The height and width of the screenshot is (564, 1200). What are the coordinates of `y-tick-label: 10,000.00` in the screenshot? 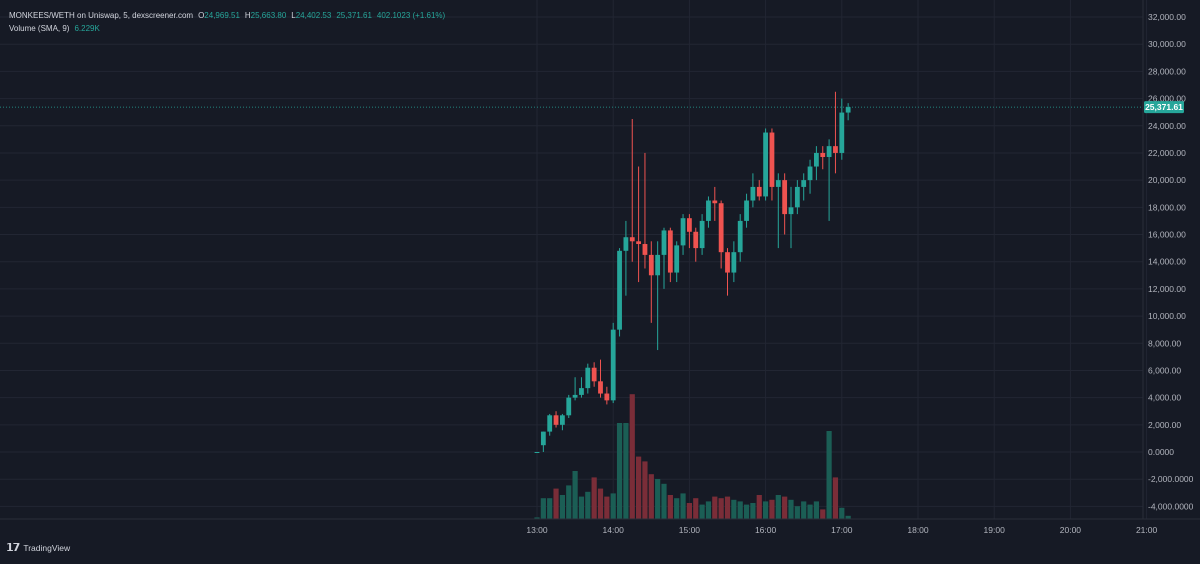 It's located at (1167, 316).